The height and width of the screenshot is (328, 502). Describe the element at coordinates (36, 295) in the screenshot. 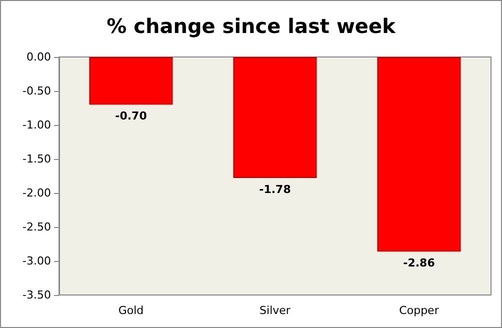

I see `y-tick-label: -3.50` at that location.